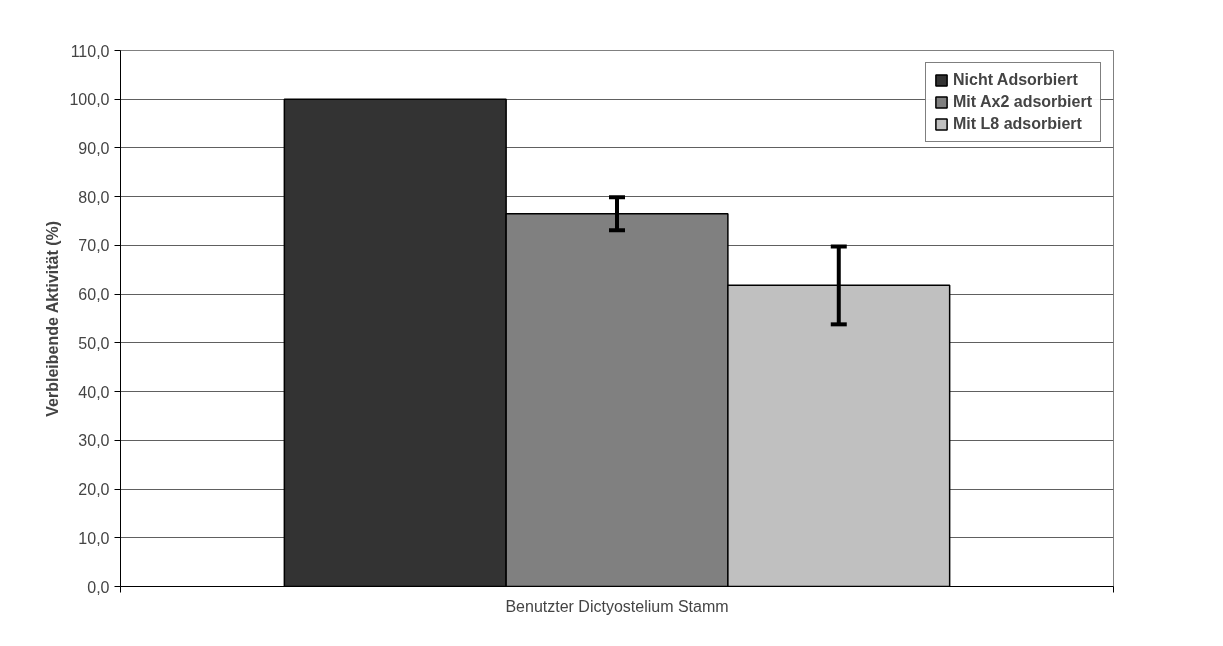 This screenshot has height=646, width=1223. Describe the element at coordinates (1015, 80) in the screenshot. I see `legend-label: Nicht Adsorbiert` at that location.